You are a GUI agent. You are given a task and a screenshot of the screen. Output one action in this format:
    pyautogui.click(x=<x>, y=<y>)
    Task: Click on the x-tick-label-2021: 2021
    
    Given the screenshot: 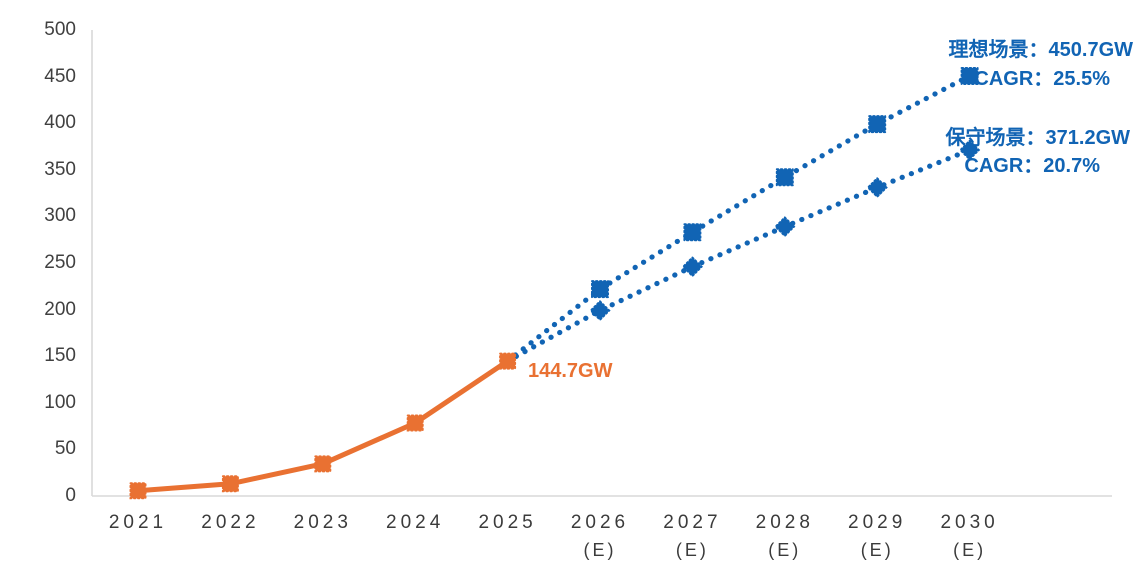 What is the action you would take?
    pyautogui.click(x=138, y=522)
    